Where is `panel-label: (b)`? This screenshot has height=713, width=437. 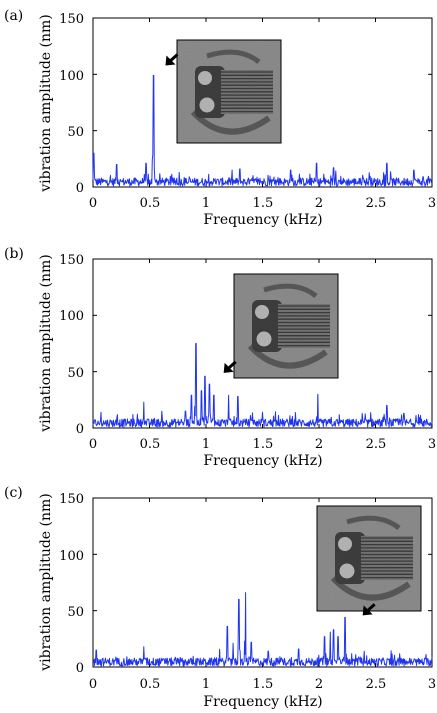 panel-label: (b) is located at coordinates (14, 254).